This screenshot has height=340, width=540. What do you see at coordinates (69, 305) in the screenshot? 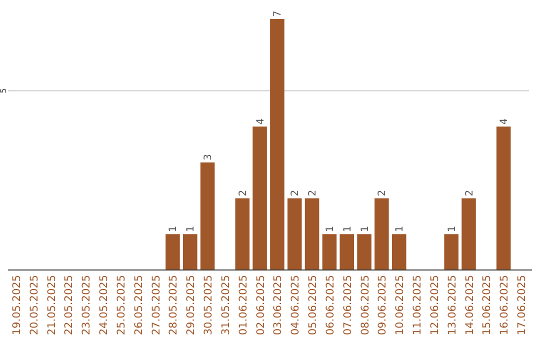
I see `x-tick-label: 22.05.2025` at bounding box center [69, 305].